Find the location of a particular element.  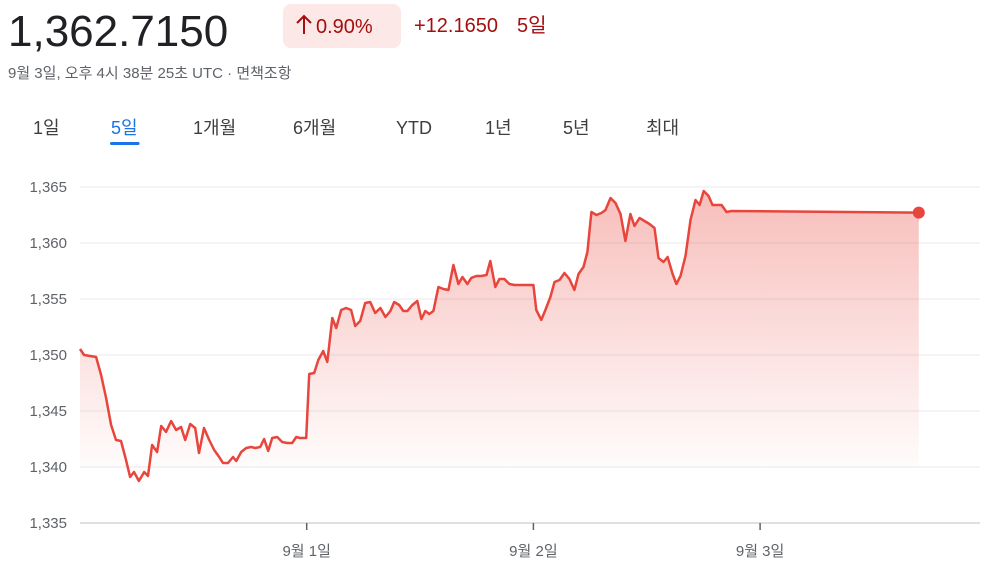

tab-underline is located at coordinates (125, 143).